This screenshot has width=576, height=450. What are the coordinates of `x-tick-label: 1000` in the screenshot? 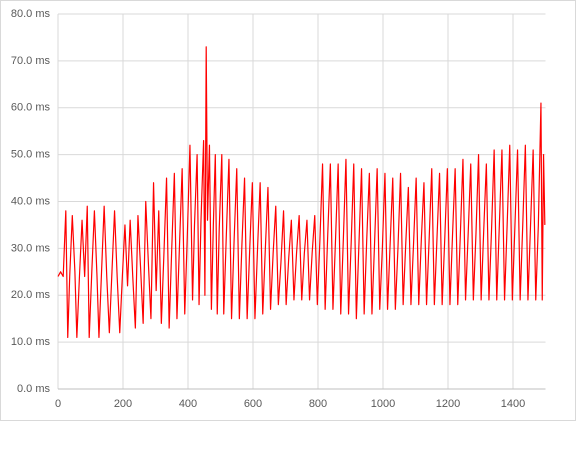 It's located at (383, 404).